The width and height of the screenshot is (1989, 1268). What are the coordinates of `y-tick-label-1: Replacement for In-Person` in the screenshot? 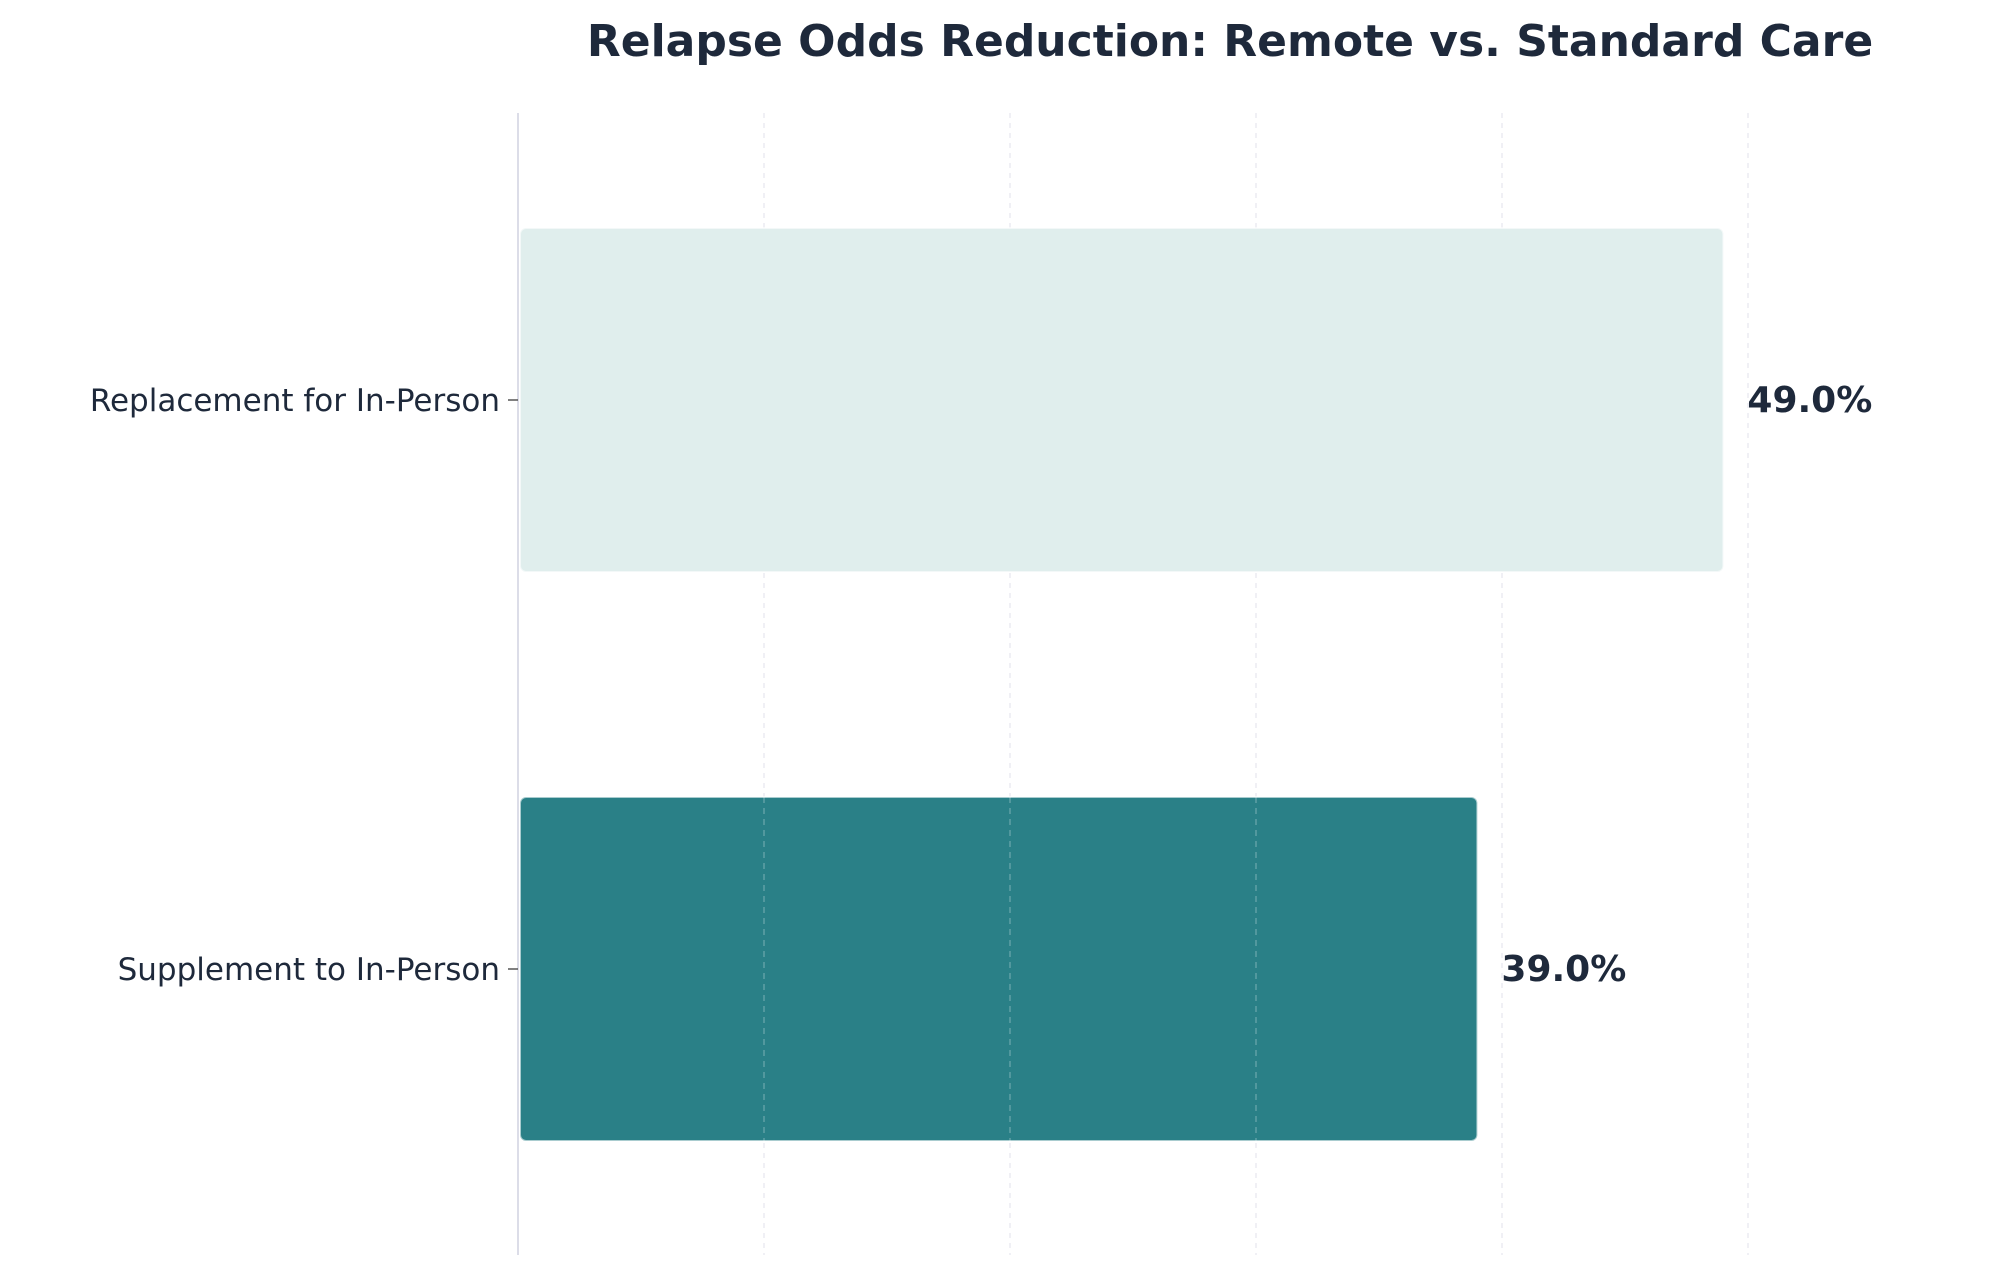 It's located at (295, 401).